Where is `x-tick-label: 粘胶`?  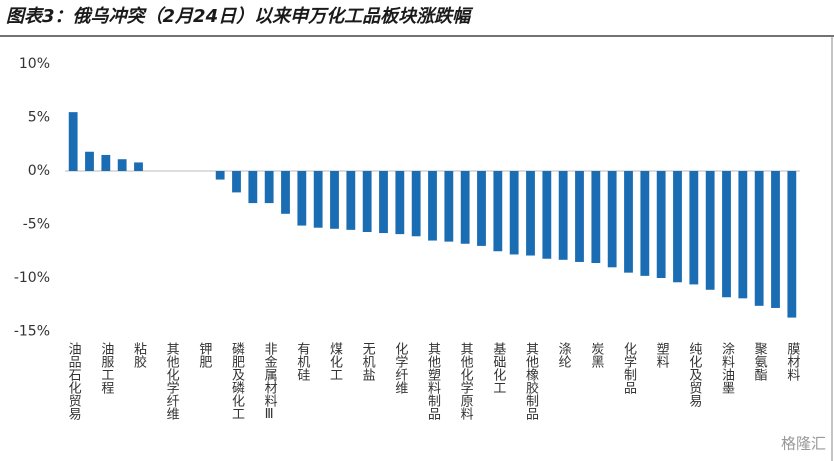
x-tick-label: 粘胶 is located at coordinates (139, 355).